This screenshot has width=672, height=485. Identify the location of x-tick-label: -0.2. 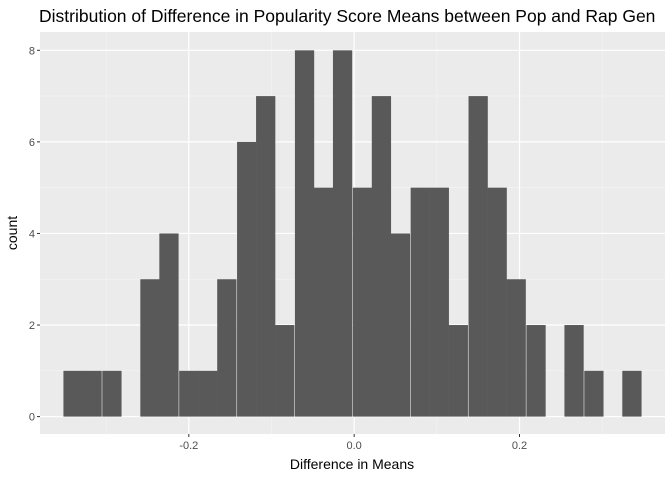
(188, 446).